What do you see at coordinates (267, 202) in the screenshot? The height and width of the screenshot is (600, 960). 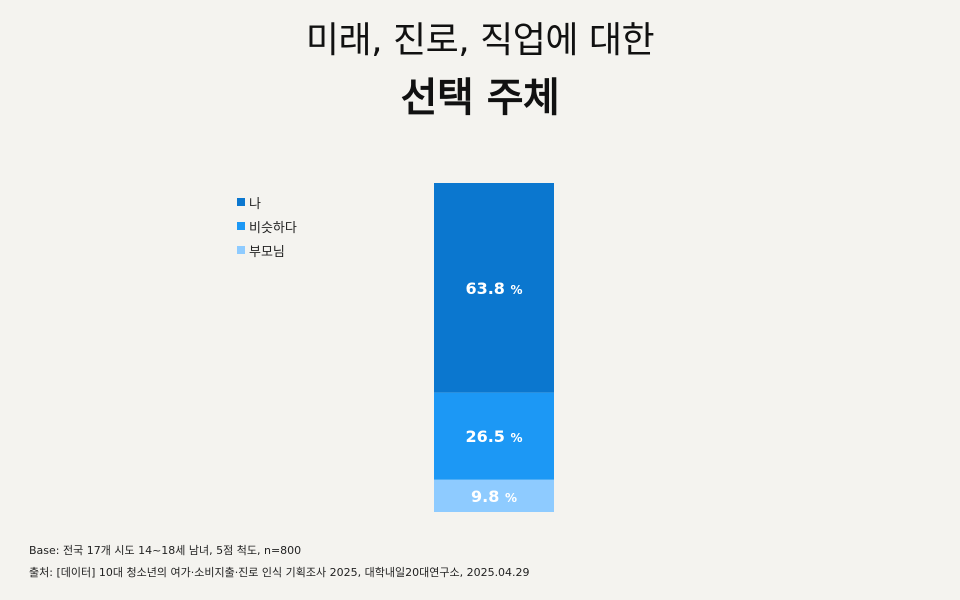 I see `legend-item-na: 나` at bounding box center [267, 202].